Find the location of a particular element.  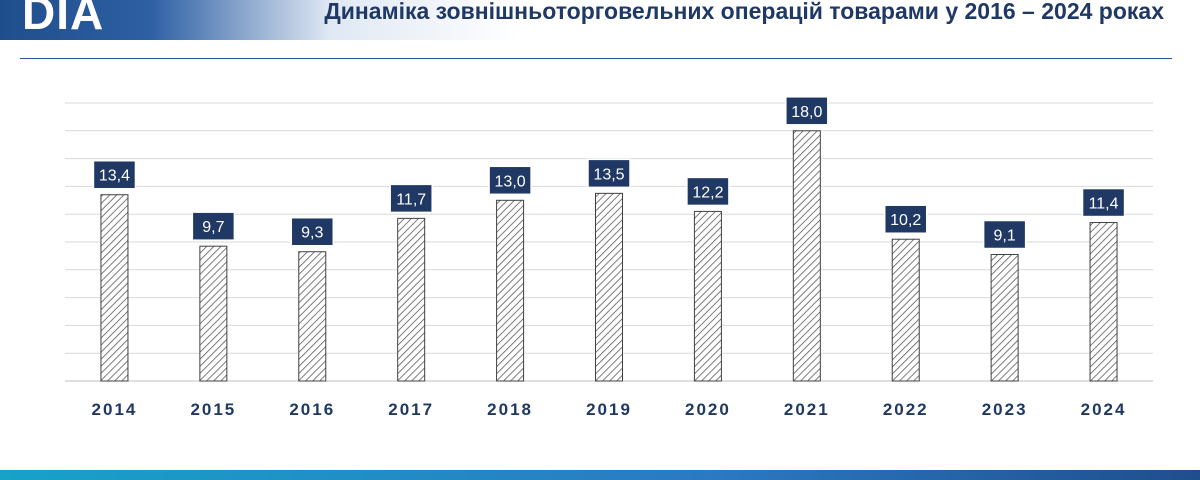

bar-2021 is located at coordinates (806, 256).